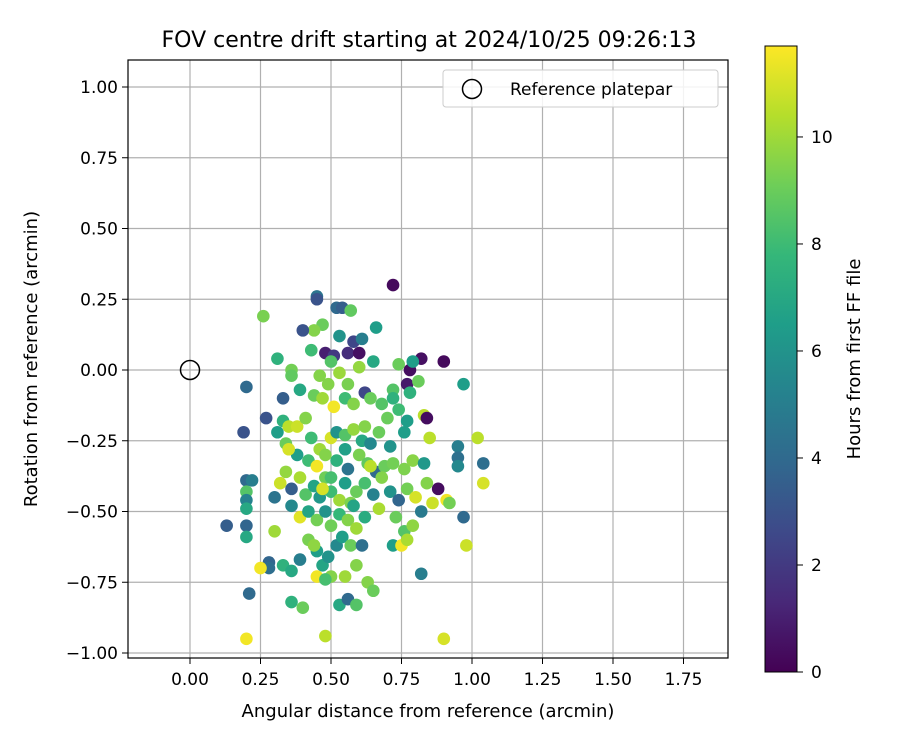 Image resolution: width=900 pixels, height=754 pixels. I want to click on y-axis-ticks: 1.00 0.75 0.50 0.25 0.00 −0.25 −0.50 −0.75 −1.00, so click(97, 371).